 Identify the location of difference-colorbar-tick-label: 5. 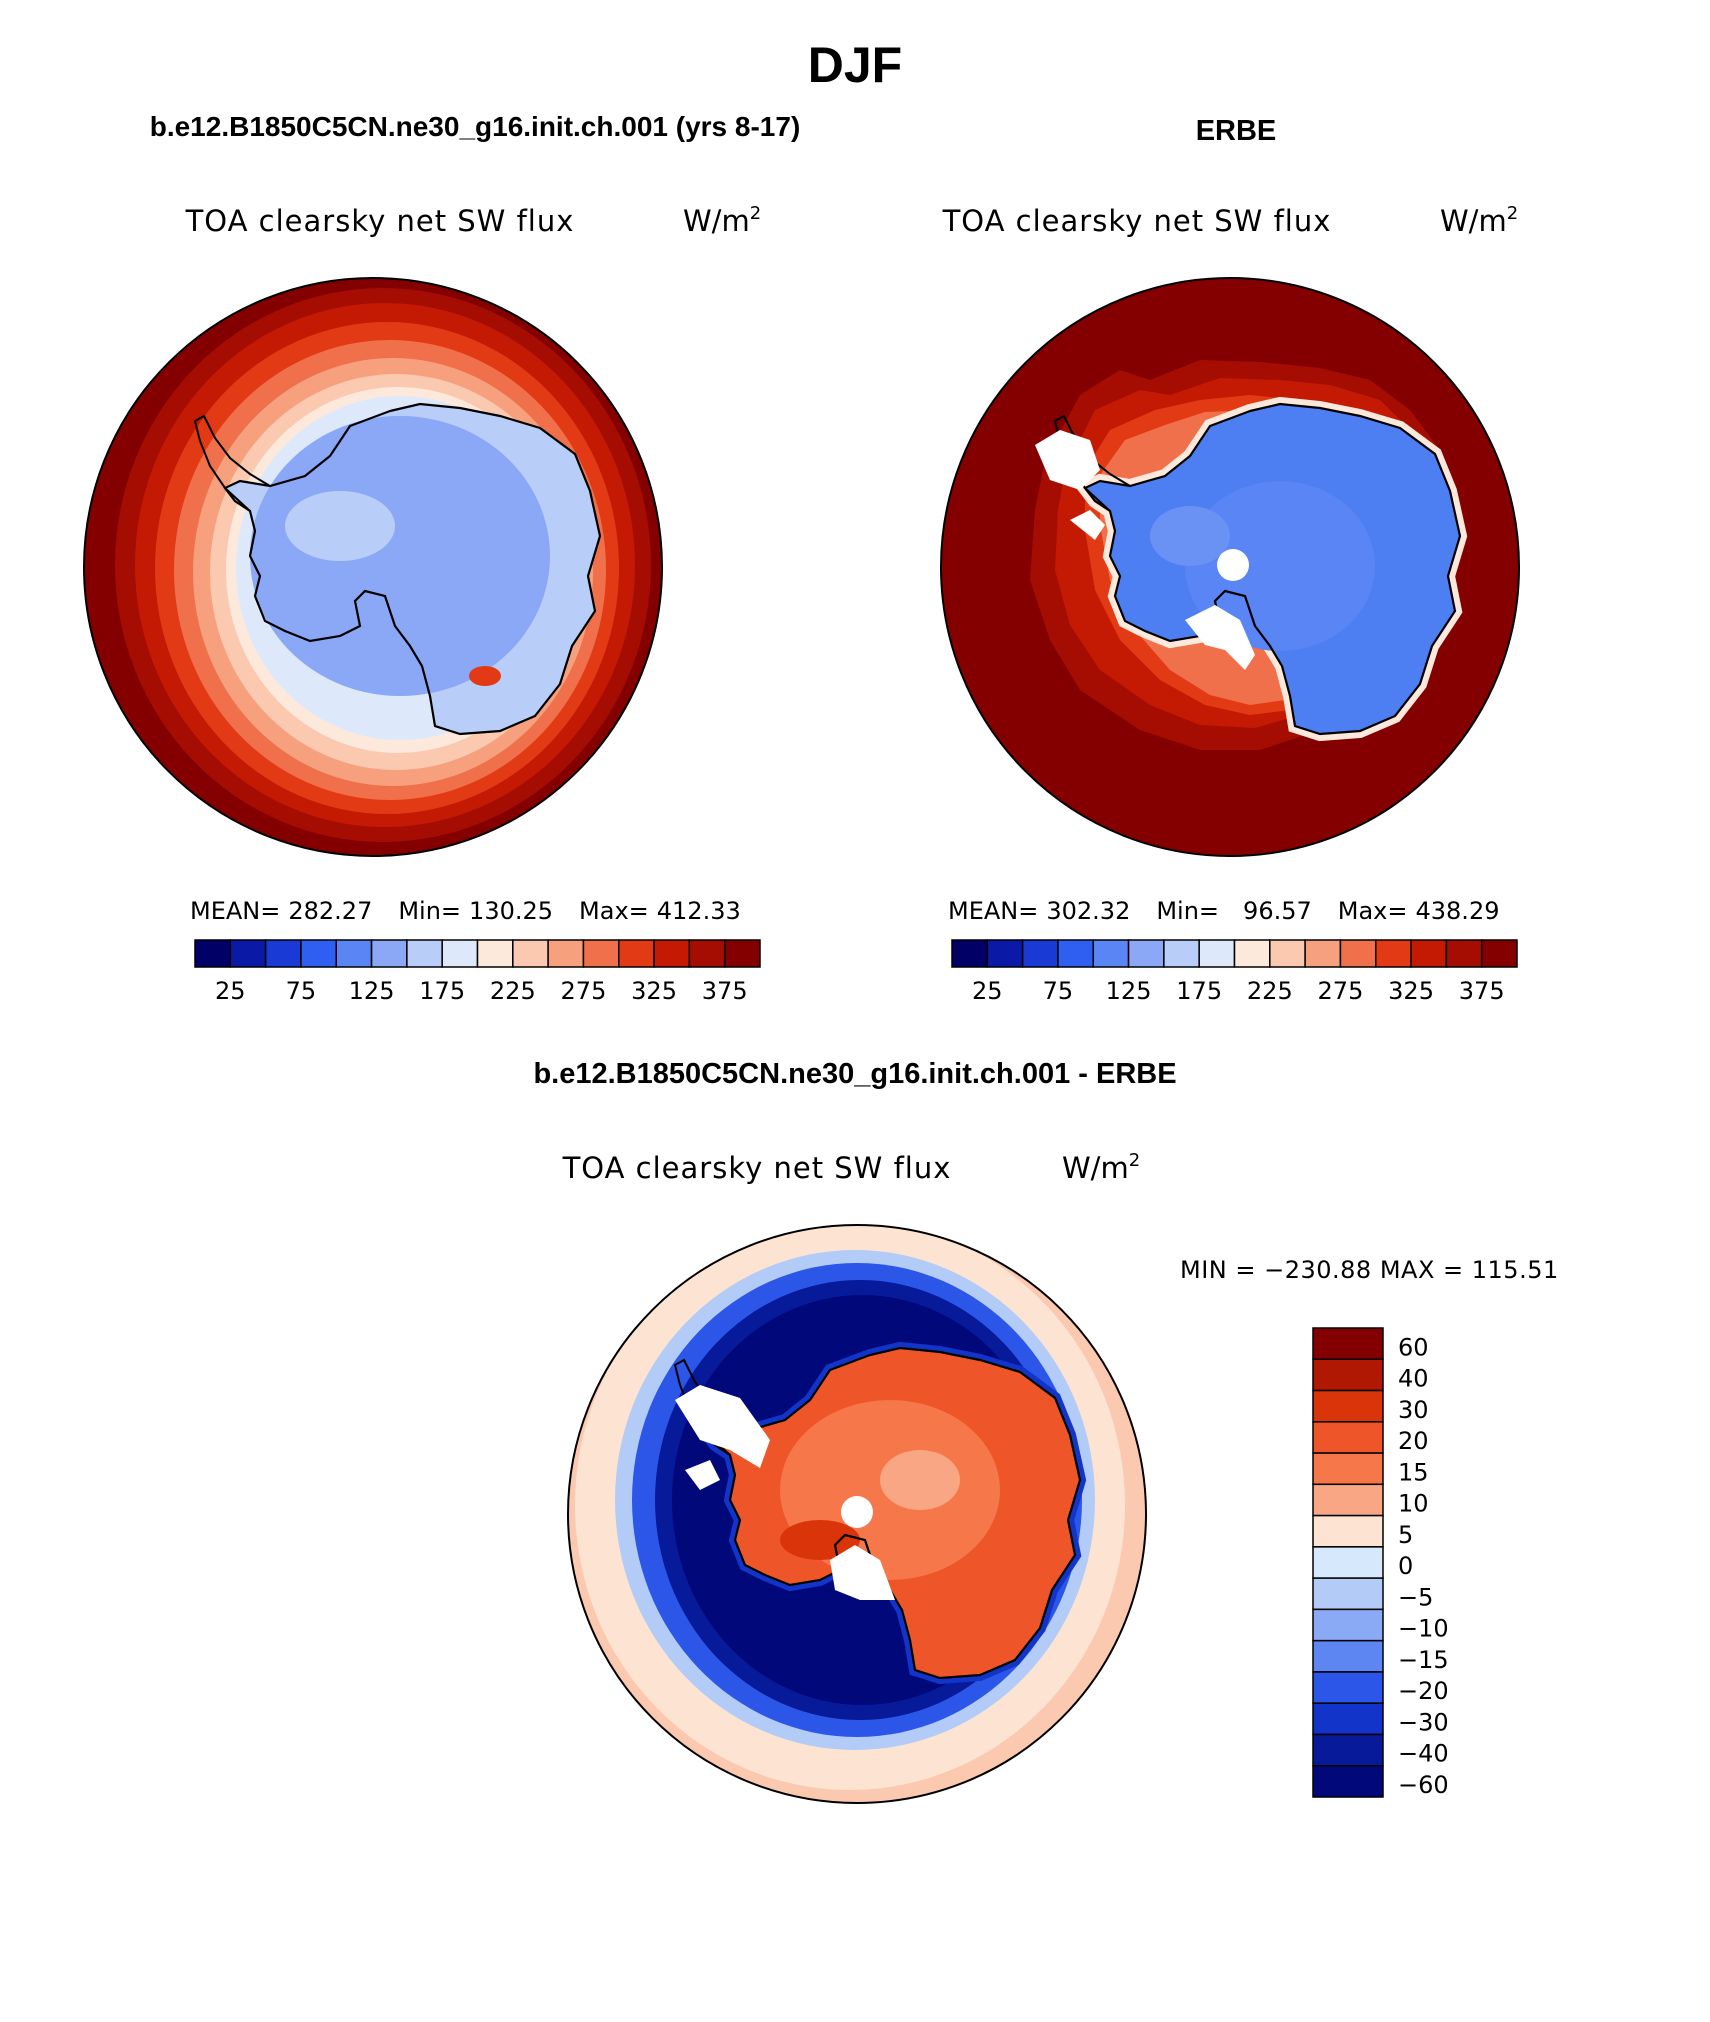
(1405, 1535).